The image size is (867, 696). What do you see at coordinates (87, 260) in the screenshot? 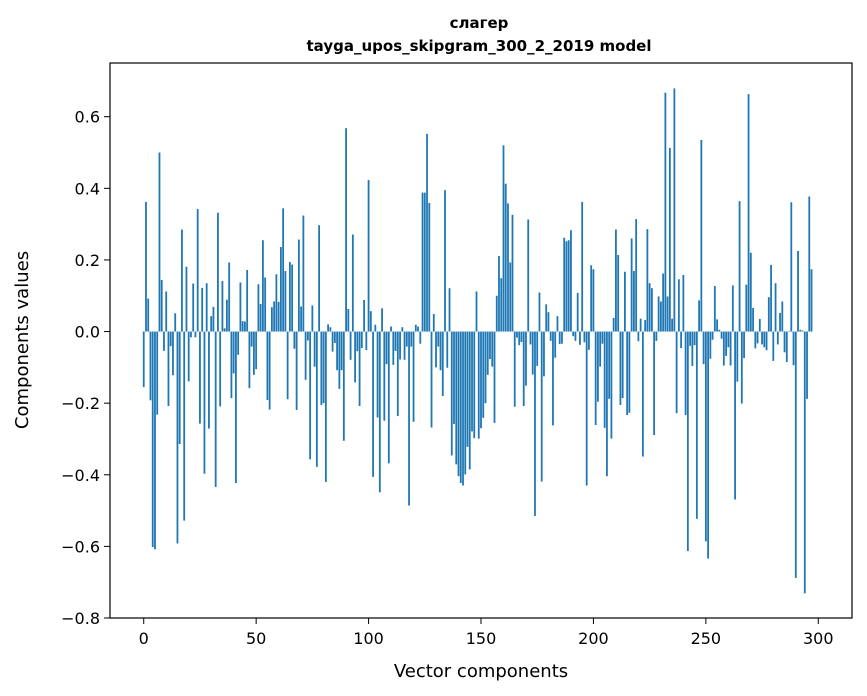
I see `y-tick-label: 0.2` at bounding box center [87, 260].